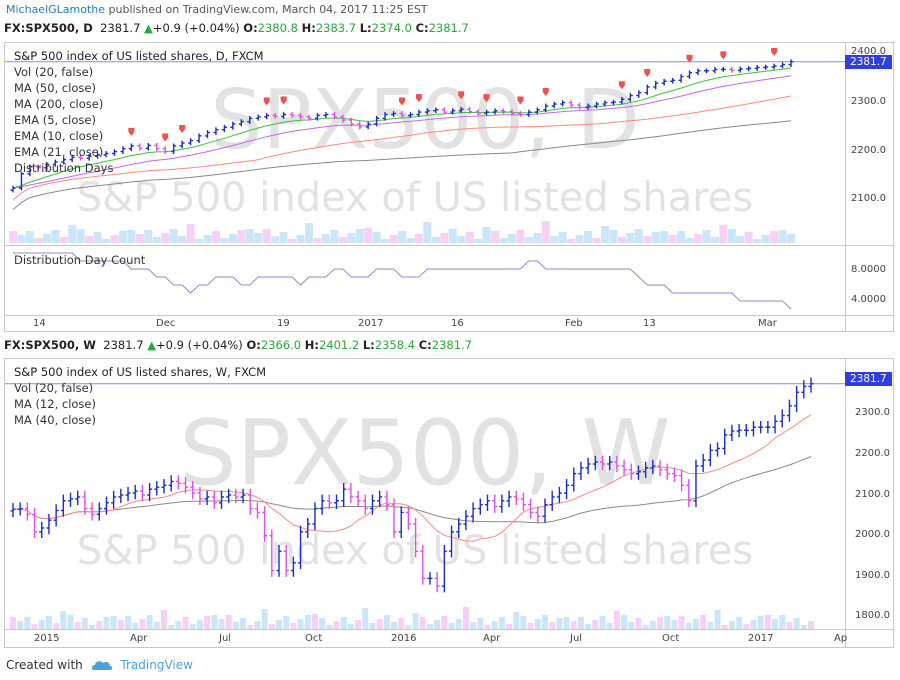  Describe the element at coordinates (395, 345) in the screenshot. I see `low-value: 2358.4` at that location.